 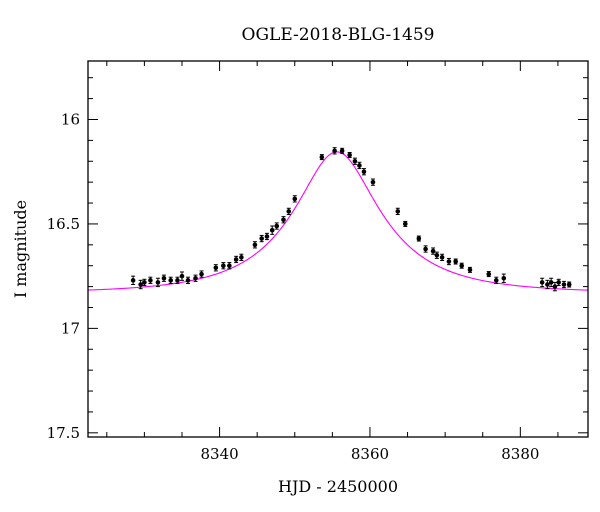 What do you see at coordinates (20, 249) in the screenshot?
I see `y-axis-label: I magnitude` at bounding box center [20, 249].